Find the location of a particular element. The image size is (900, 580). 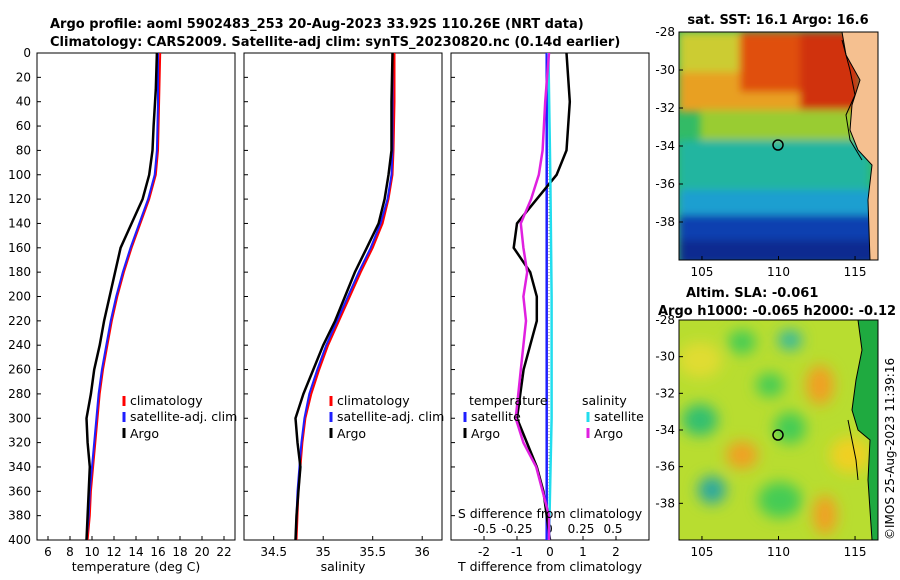

depth-tick-label: 200 is located at coordinates (19, 297).